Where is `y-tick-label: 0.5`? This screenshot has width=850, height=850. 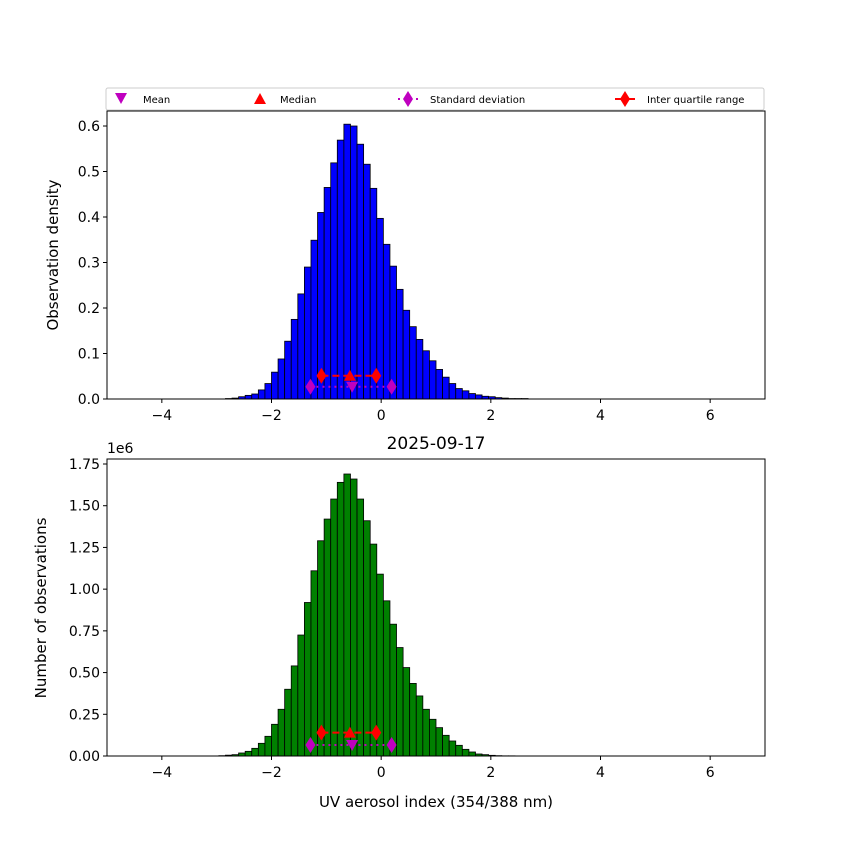
y-tick-label: 0.5 is located at coordinates (89, 173).